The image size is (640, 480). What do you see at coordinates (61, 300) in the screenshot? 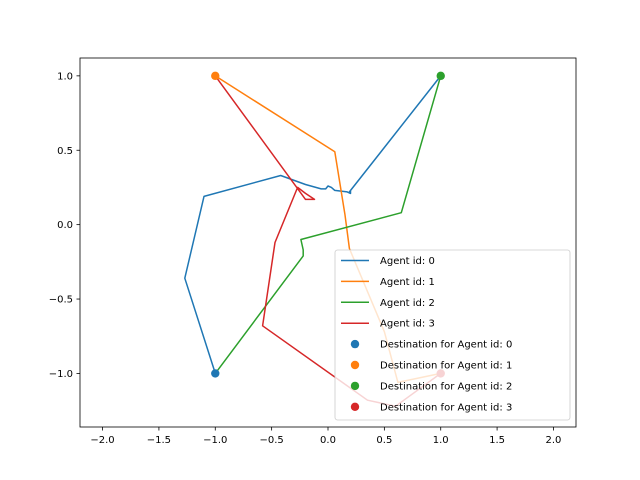
I see `y-tick-label: −0.5` at bounding box center [61, 300].